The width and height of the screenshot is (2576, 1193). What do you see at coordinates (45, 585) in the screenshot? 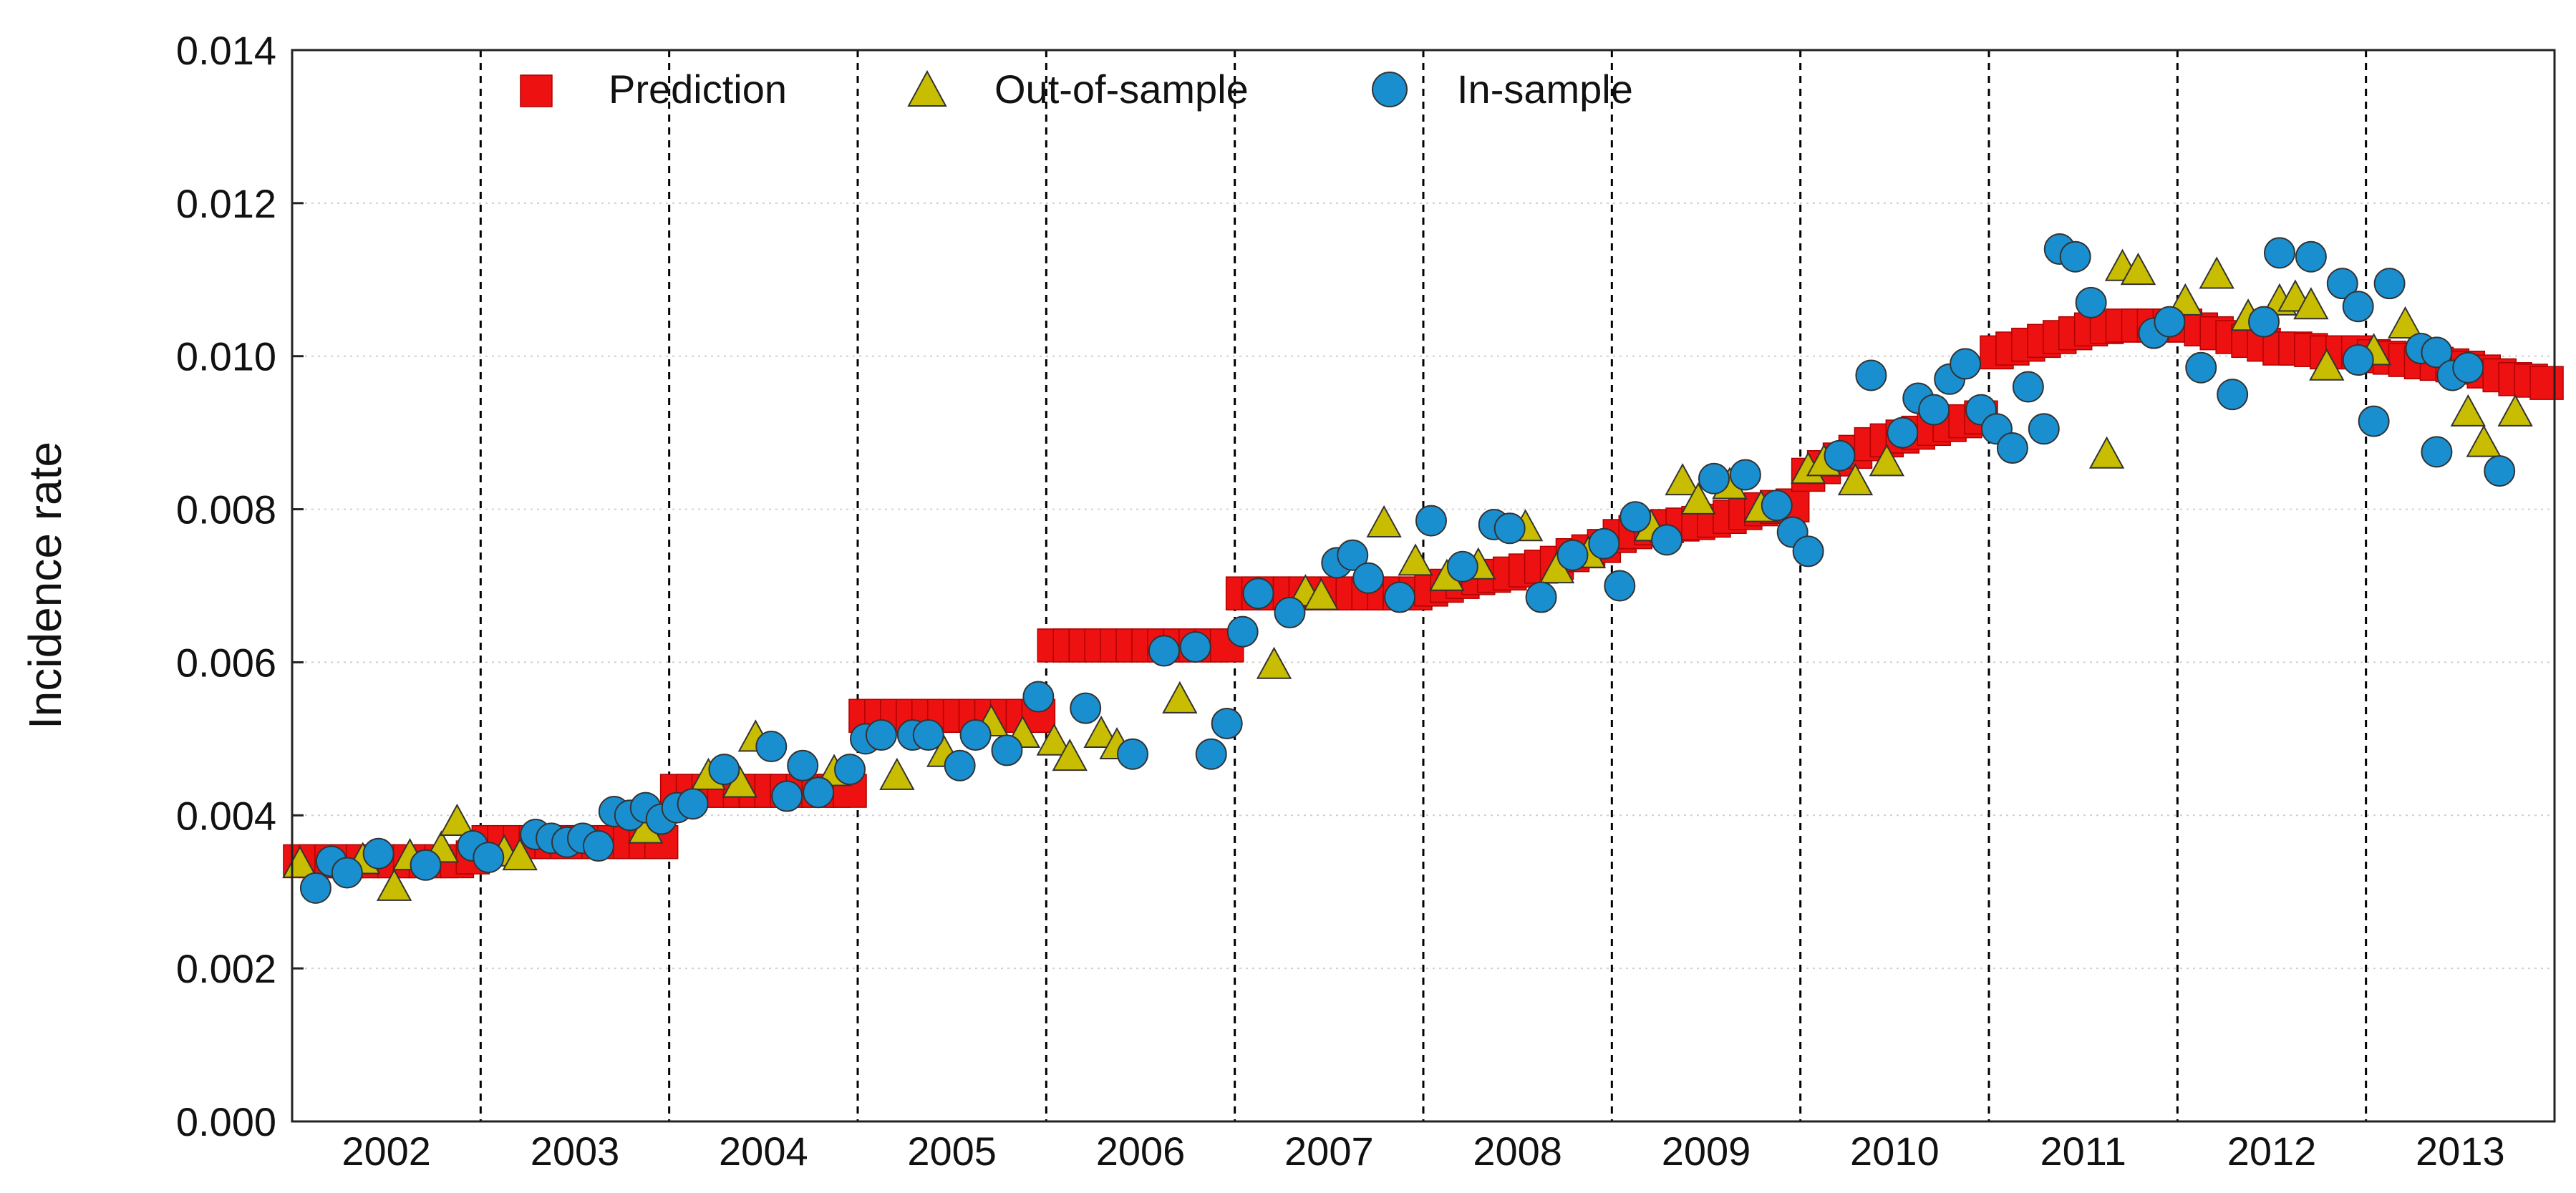
I see `y-axis-label: Incidence rate` at bounding box center [45, 585].